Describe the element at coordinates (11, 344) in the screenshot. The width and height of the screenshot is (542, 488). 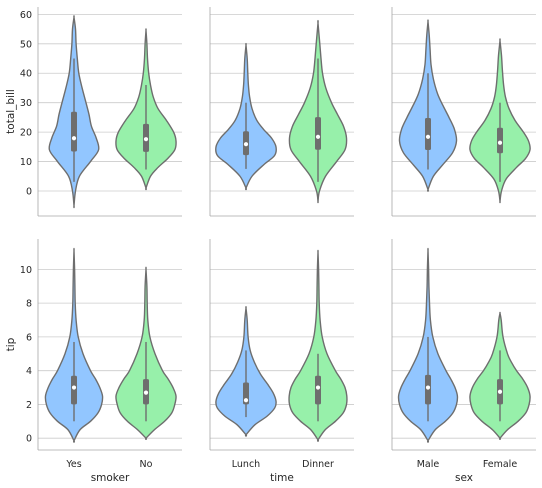
I see `y-axis-label: tip` at that location.